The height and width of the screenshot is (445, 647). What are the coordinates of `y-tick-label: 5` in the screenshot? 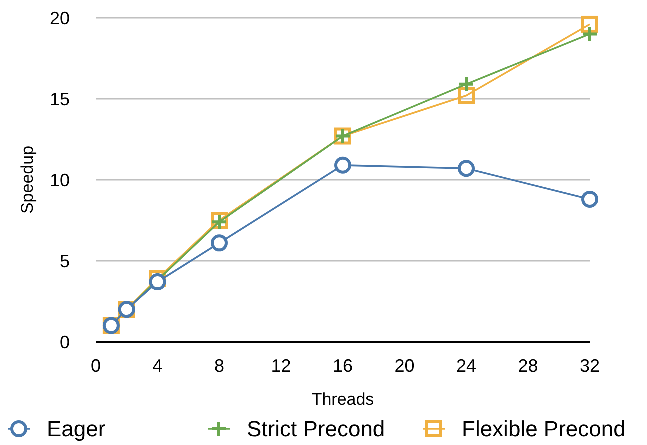 It's located at (65, 261).